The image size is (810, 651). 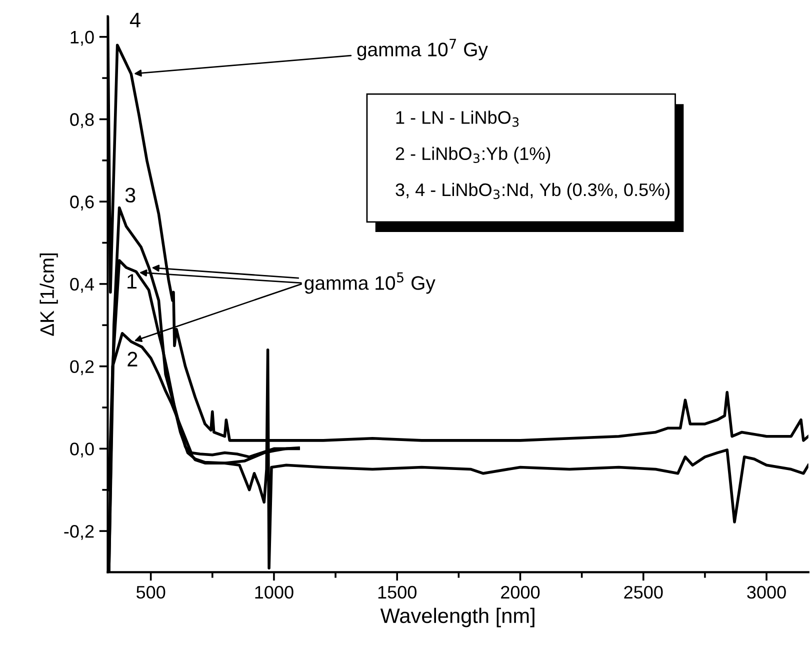 What do you see at coordinates (132, 281) in the screenshot?
I see `annotation: 1` at bounding box center [132, 281].